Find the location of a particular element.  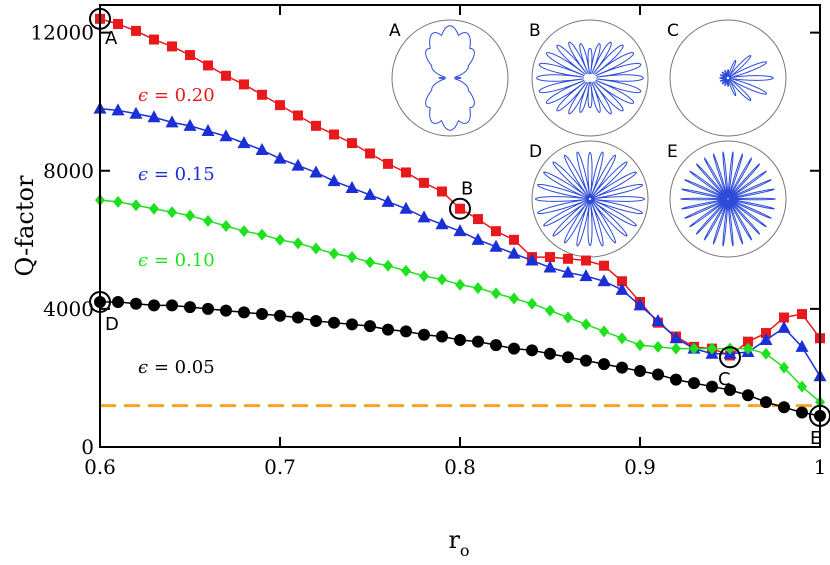

inset-d: D is located at coordinates (589, 199).